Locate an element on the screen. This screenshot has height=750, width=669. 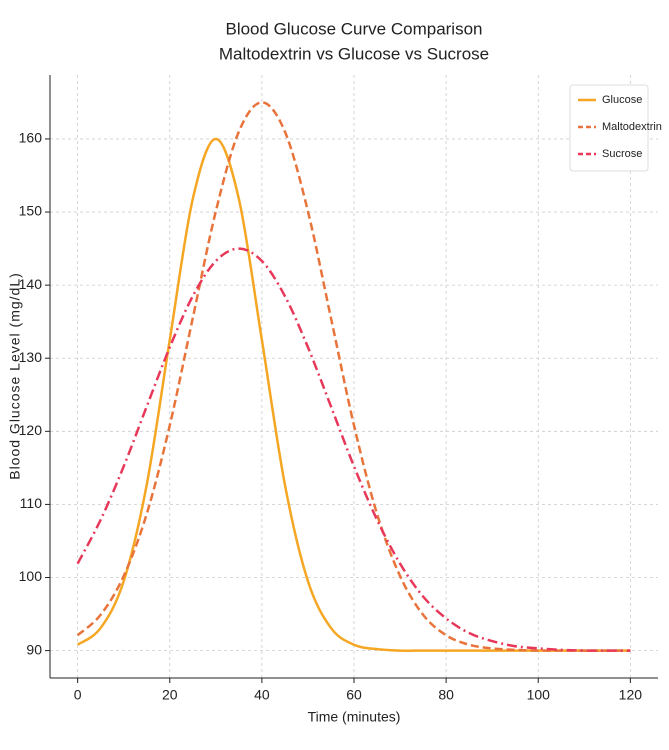
x-axis-label: Time (minutes) is located at coordinates (354, 717).